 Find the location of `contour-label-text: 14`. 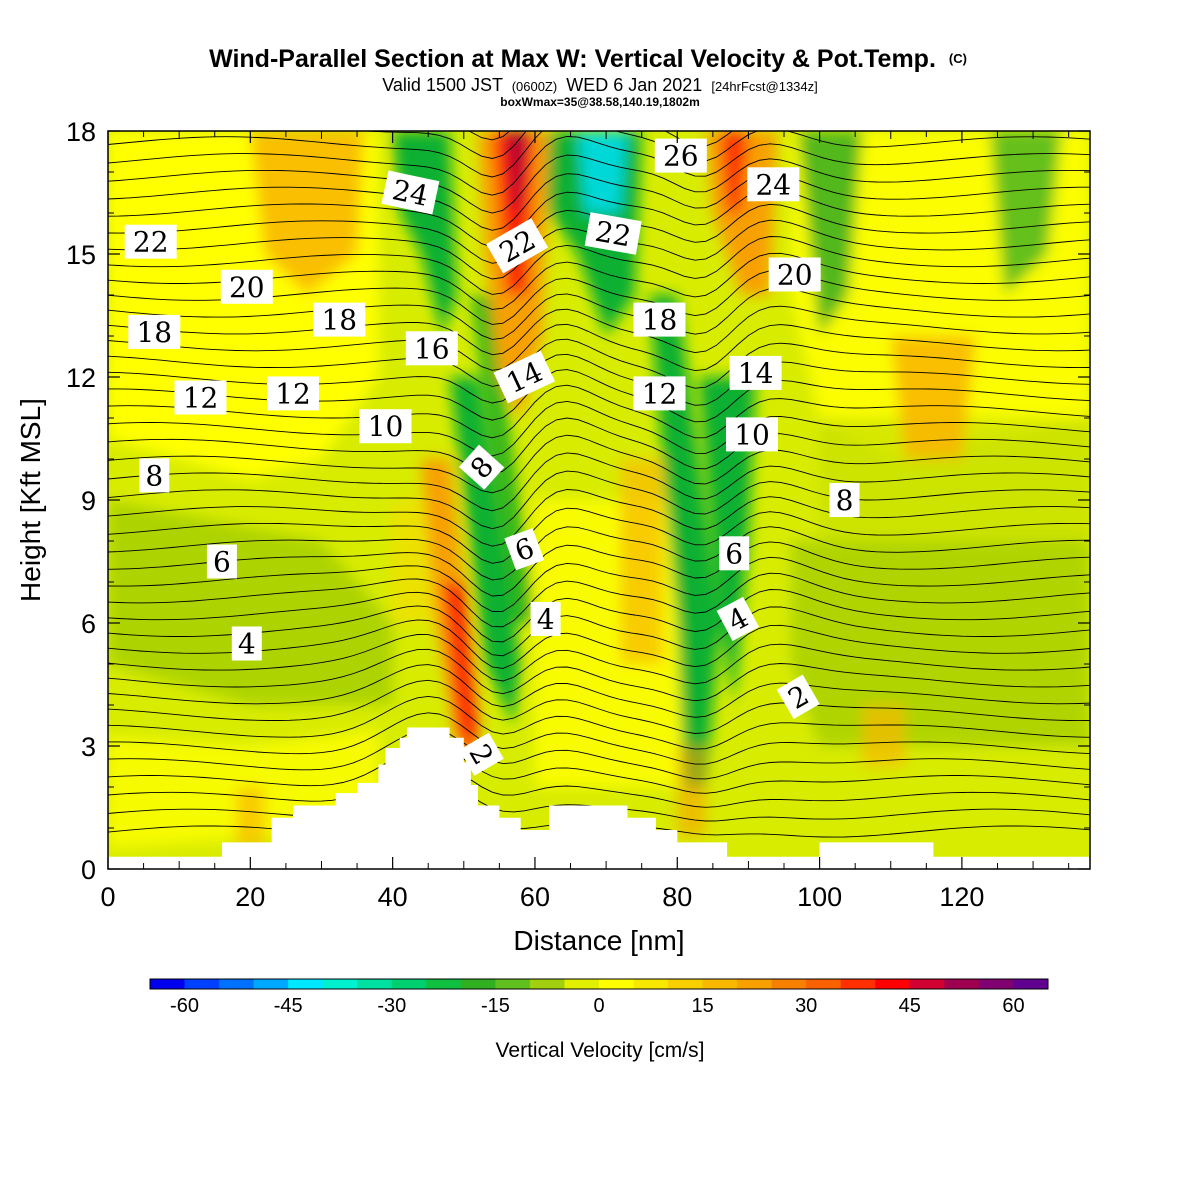

contour-label-text: 14 is located at coordinates (756, 373).